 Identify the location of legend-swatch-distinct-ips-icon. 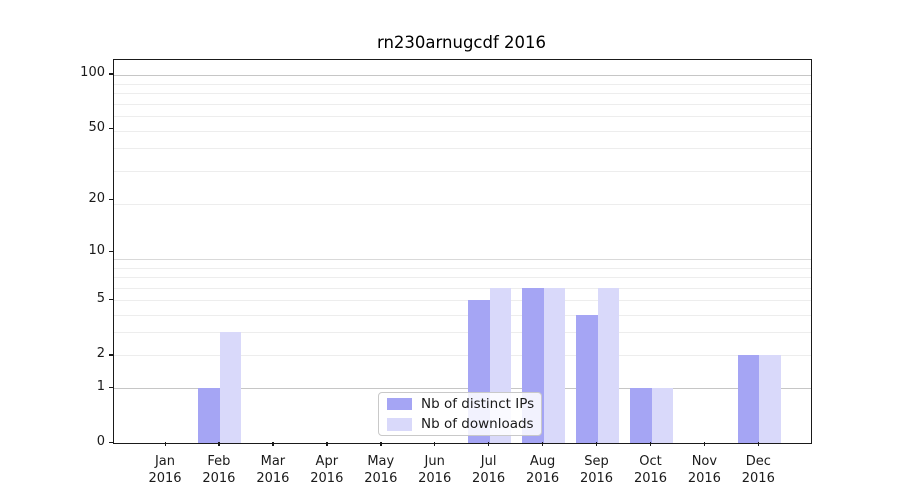
(399, 403).